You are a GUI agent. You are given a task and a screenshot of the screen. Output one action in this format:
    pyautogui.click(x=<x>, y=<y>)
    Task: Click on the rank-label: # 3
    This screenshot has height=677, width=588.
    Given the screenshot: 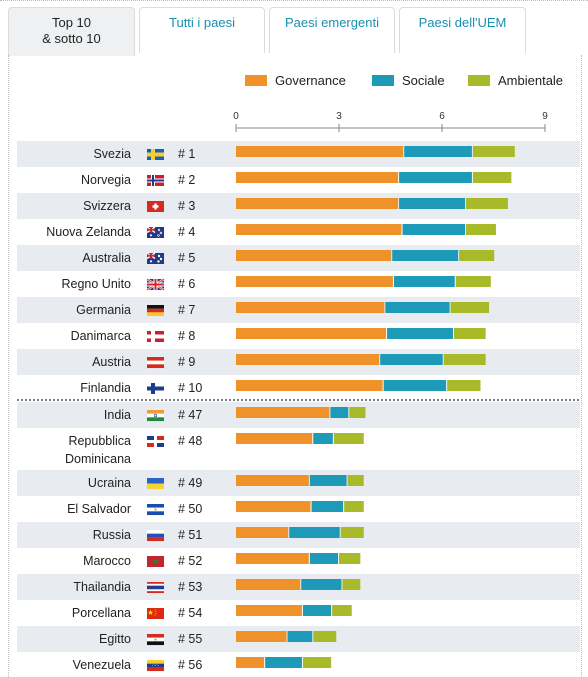 What is the action you would take?
    pyautogui.click(x=186, y=206)
    